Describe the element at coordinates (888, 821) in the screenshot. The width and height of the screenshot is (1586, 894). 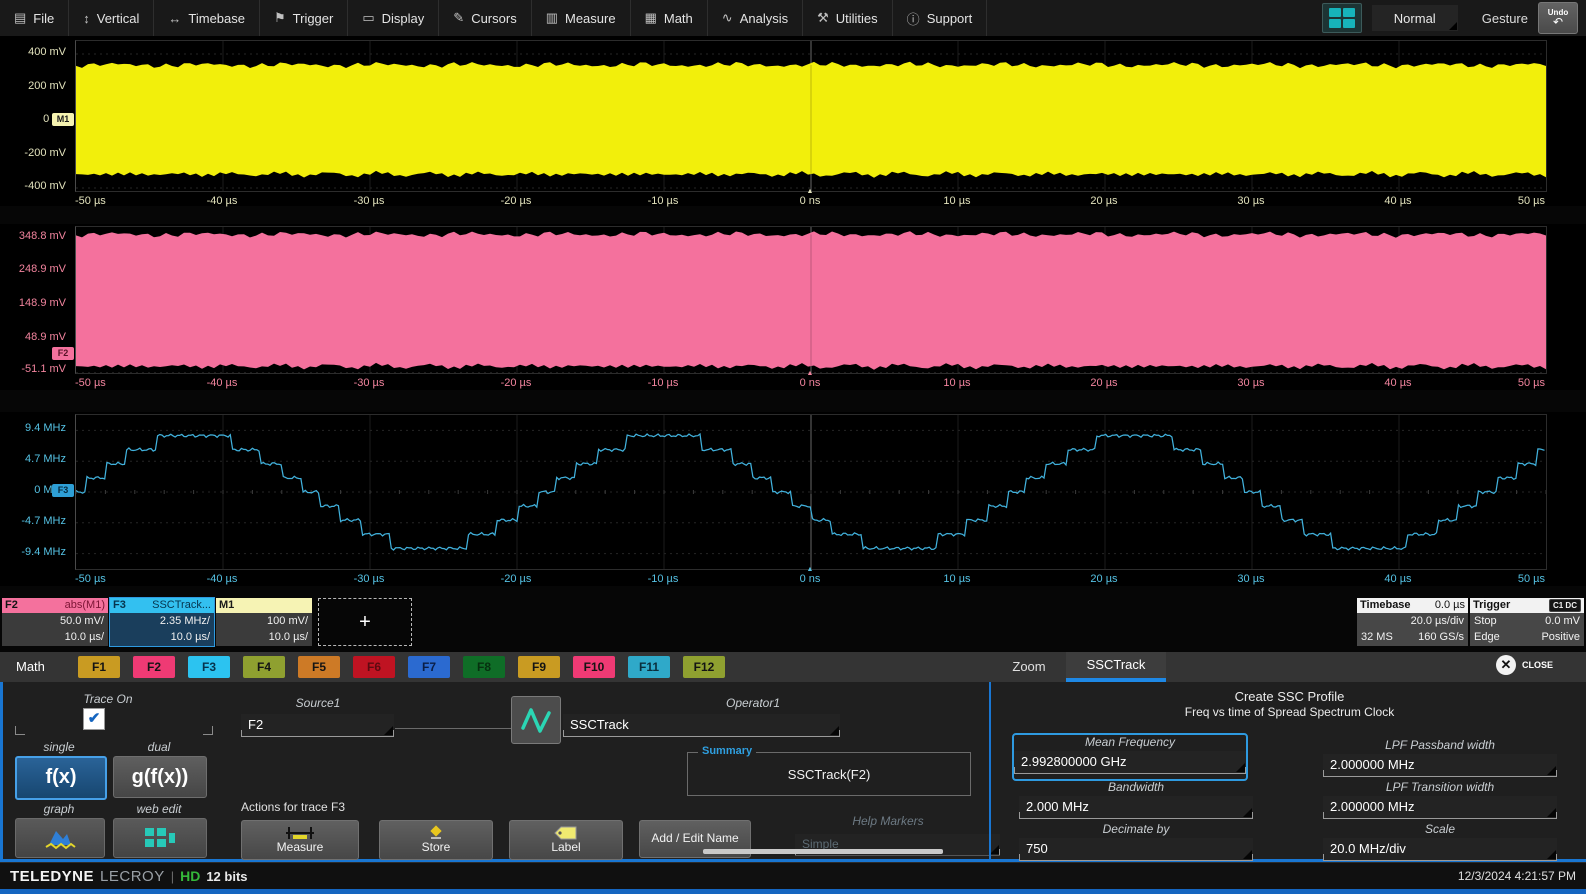
I see `help-markers-label: Help Markers` at that location.